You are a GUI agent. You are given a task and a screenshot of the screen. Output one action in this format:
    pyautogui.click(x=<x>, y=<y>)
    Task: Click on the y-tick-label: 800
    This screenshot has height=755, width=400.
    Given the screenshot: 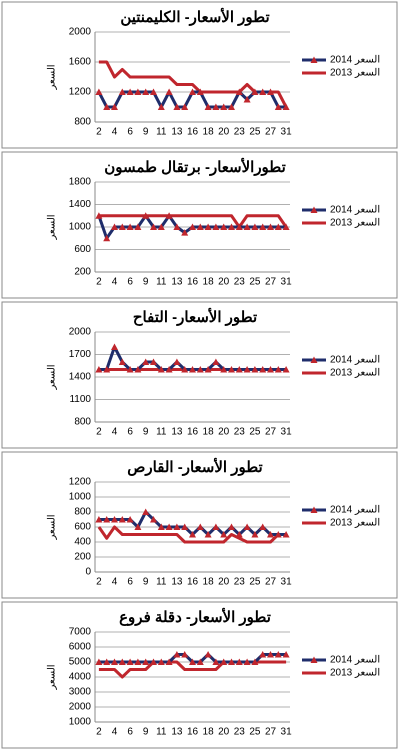 What is the action you would take?
    pyautogui.click(x=82, y=512)
    